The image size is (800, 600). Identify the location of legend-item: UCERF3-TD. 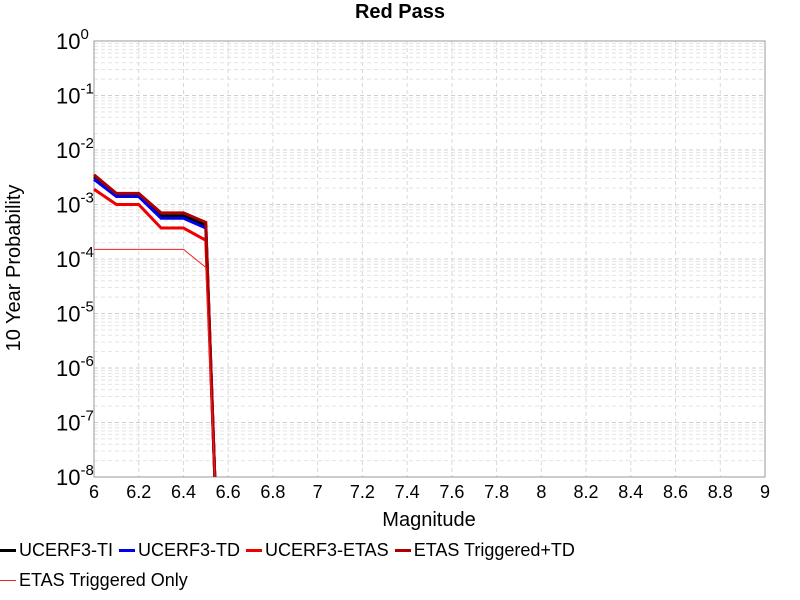
(179, 550).